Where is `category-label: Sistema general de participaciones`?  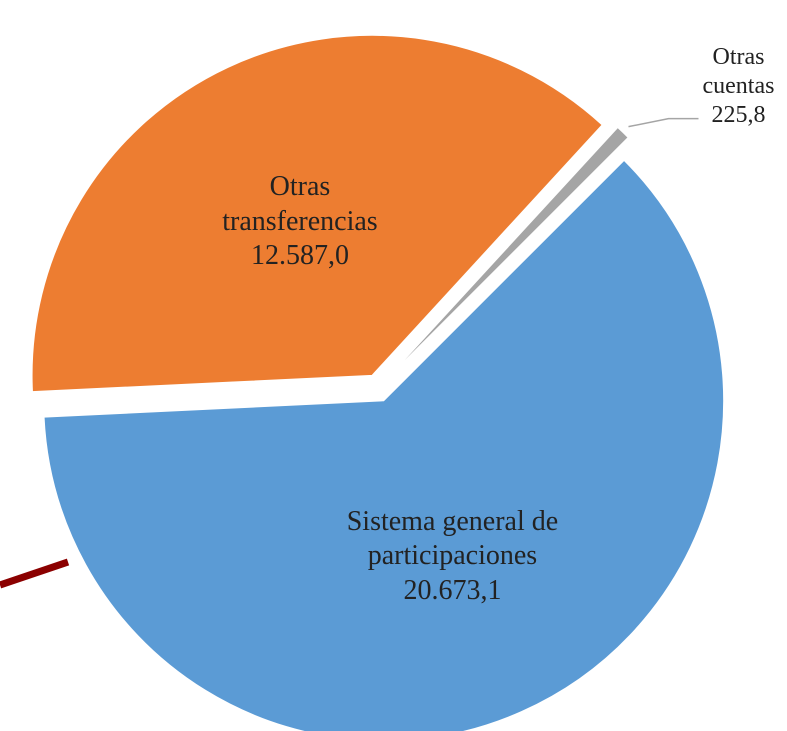 category-label: Sistema general de participaciones is located at coordinates (452, 539).